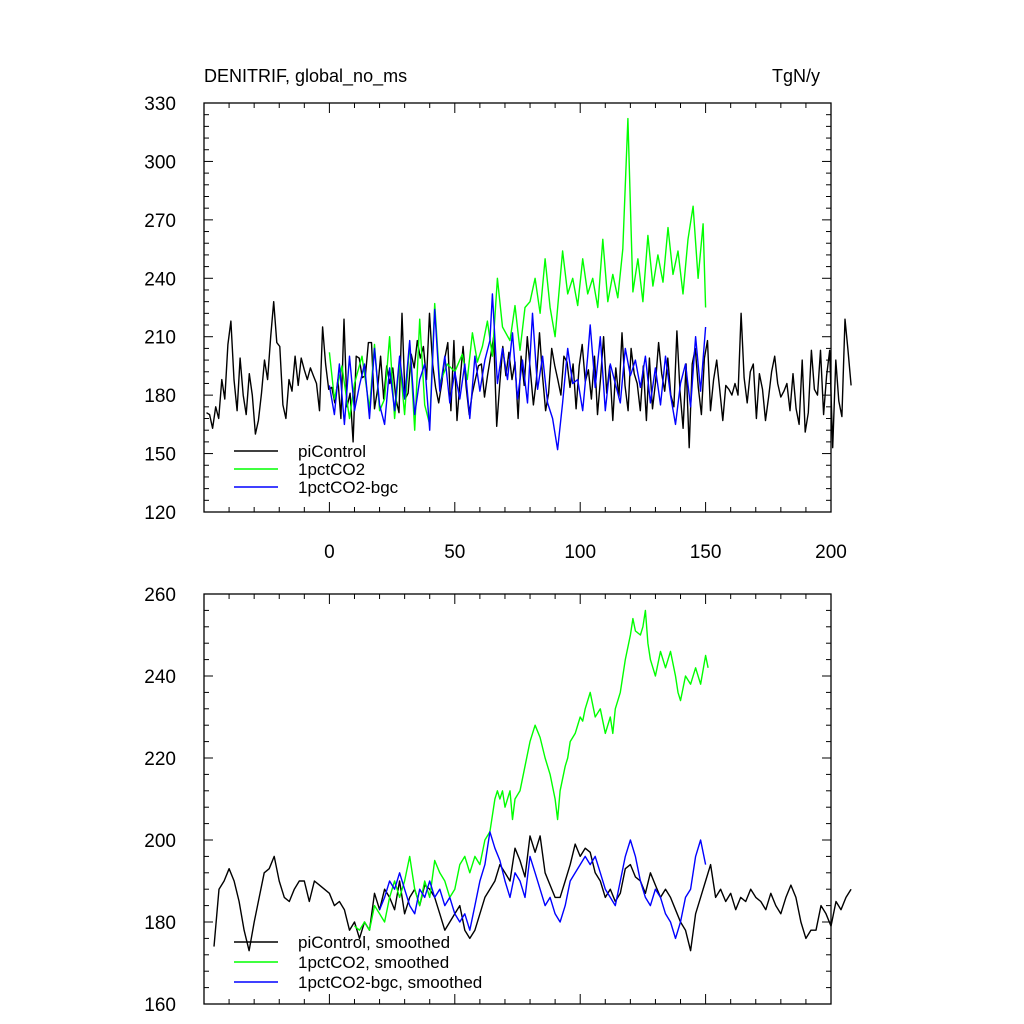  Describe the element at coordinates (160, 221) in the screenshot. I see `y-tick-label: 270` at that location.